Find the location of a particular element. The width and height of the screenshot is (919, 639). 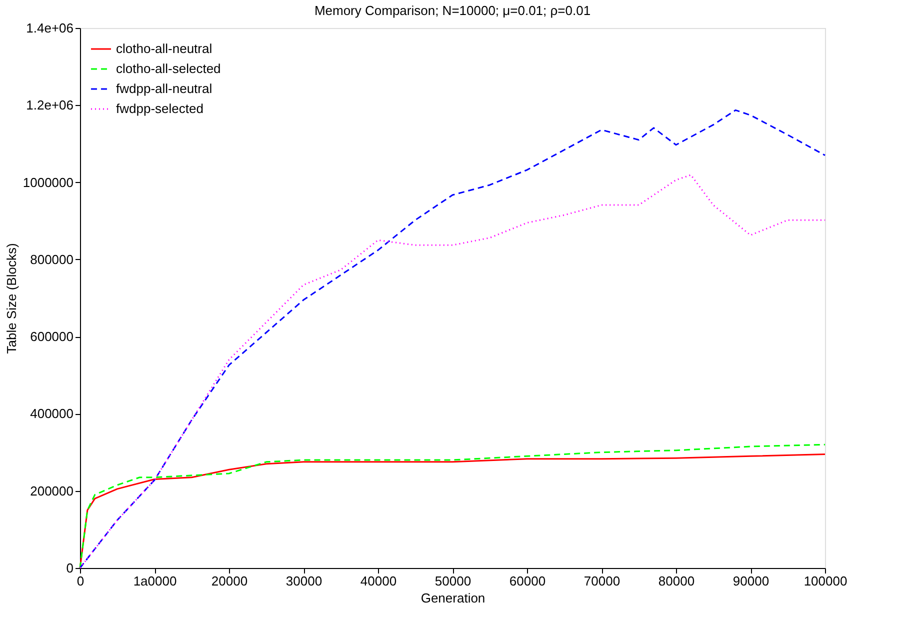

x-tick-label: 50000 is located at coordinates (453, 581).